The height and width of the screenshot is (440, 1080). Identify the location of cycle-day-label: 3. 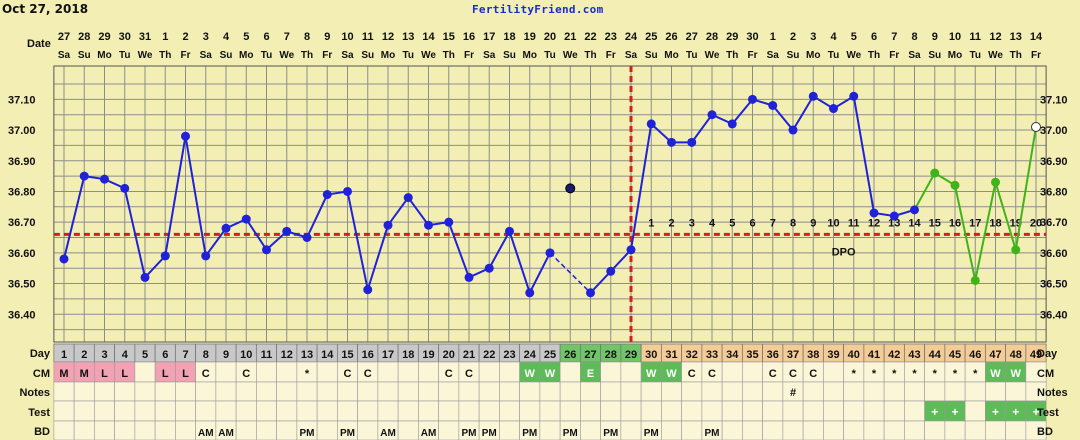
(104, 355).